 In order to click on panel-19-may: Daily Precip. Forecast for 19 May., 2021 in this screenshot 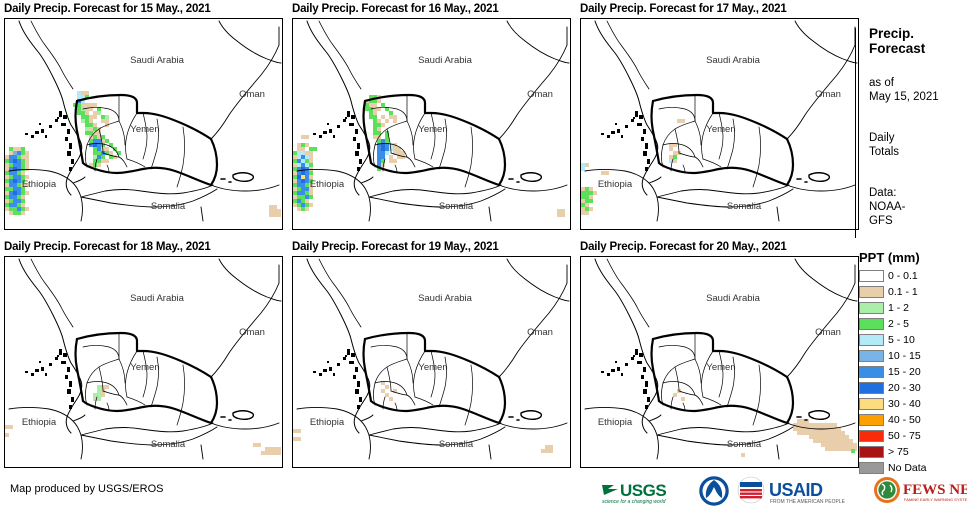, I will do `click(431, 354)`.